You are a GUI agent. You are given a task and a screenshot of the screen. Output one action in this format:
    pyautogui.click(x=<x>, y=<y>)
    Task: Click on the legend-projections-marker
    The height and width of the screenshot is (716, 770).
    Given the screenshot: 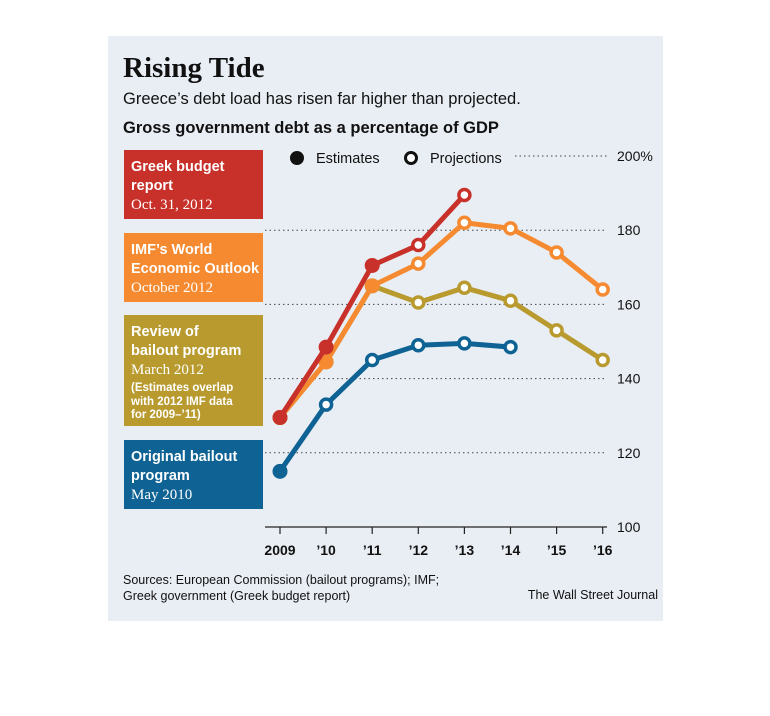 What is the action you would take?
    pyautogui.click(x=411, y=158)
    